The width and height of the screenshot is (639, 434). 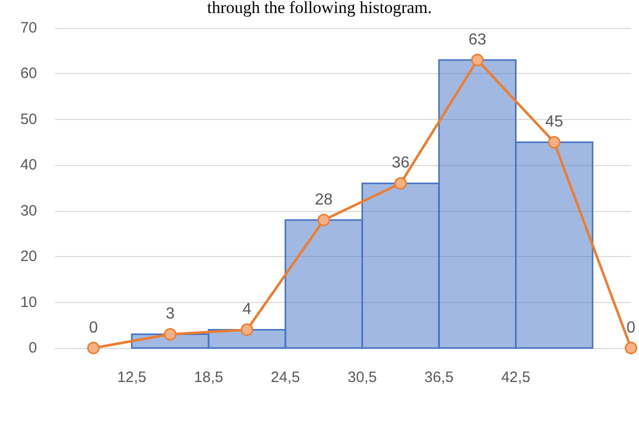 I want to click on data-label: 3, so click(x=170, y=314).